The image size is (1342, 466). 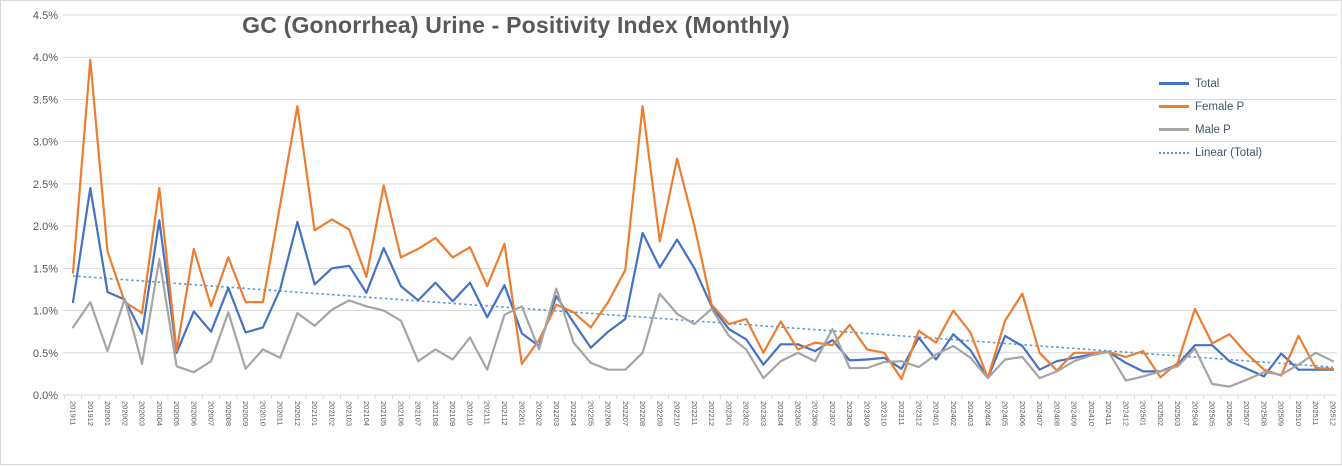 What do you see at coordinates (487, 413) in the screenshot?
I see `x-axis-tick-label: 202111` at bounding box center [487, 413].